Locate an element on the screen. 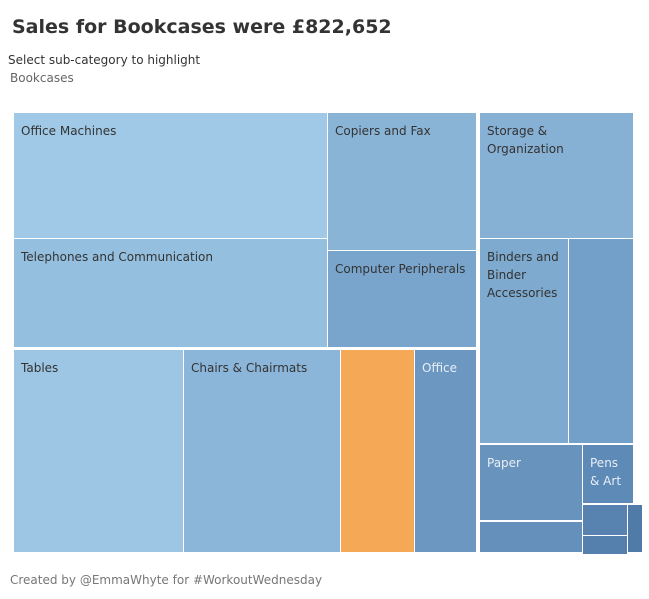 Image resolution: width=649 pixels, height=599 pixels. tile-label: Paper is located at coordinates (504, 463).